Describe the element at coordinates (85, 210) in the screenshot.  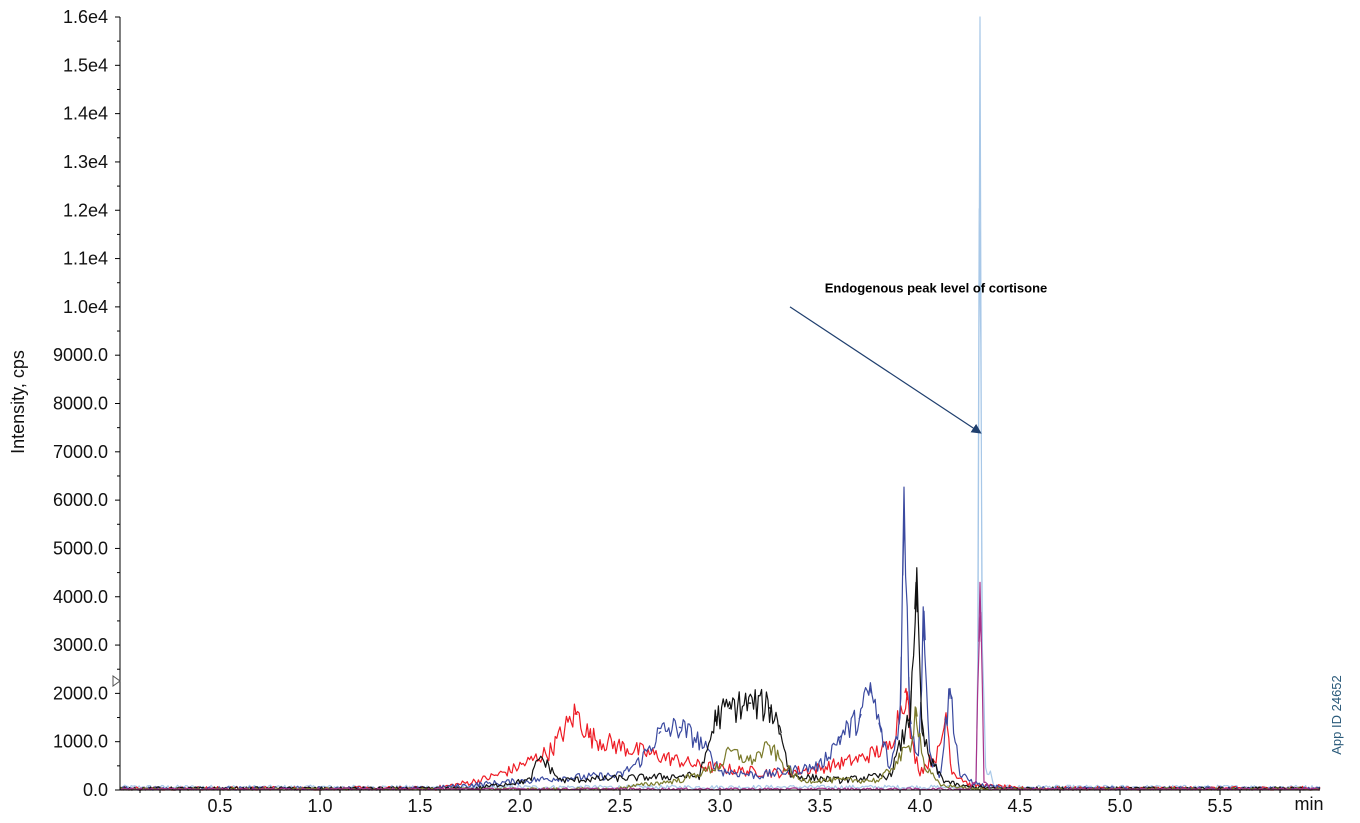
I see `y-tick-label: 1.2e4` at that location.